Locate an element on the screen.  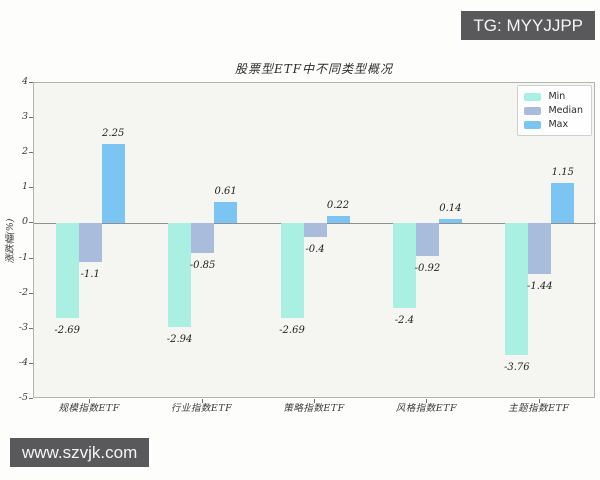
legend-item-min: Min is located at coordinates (553, 96).